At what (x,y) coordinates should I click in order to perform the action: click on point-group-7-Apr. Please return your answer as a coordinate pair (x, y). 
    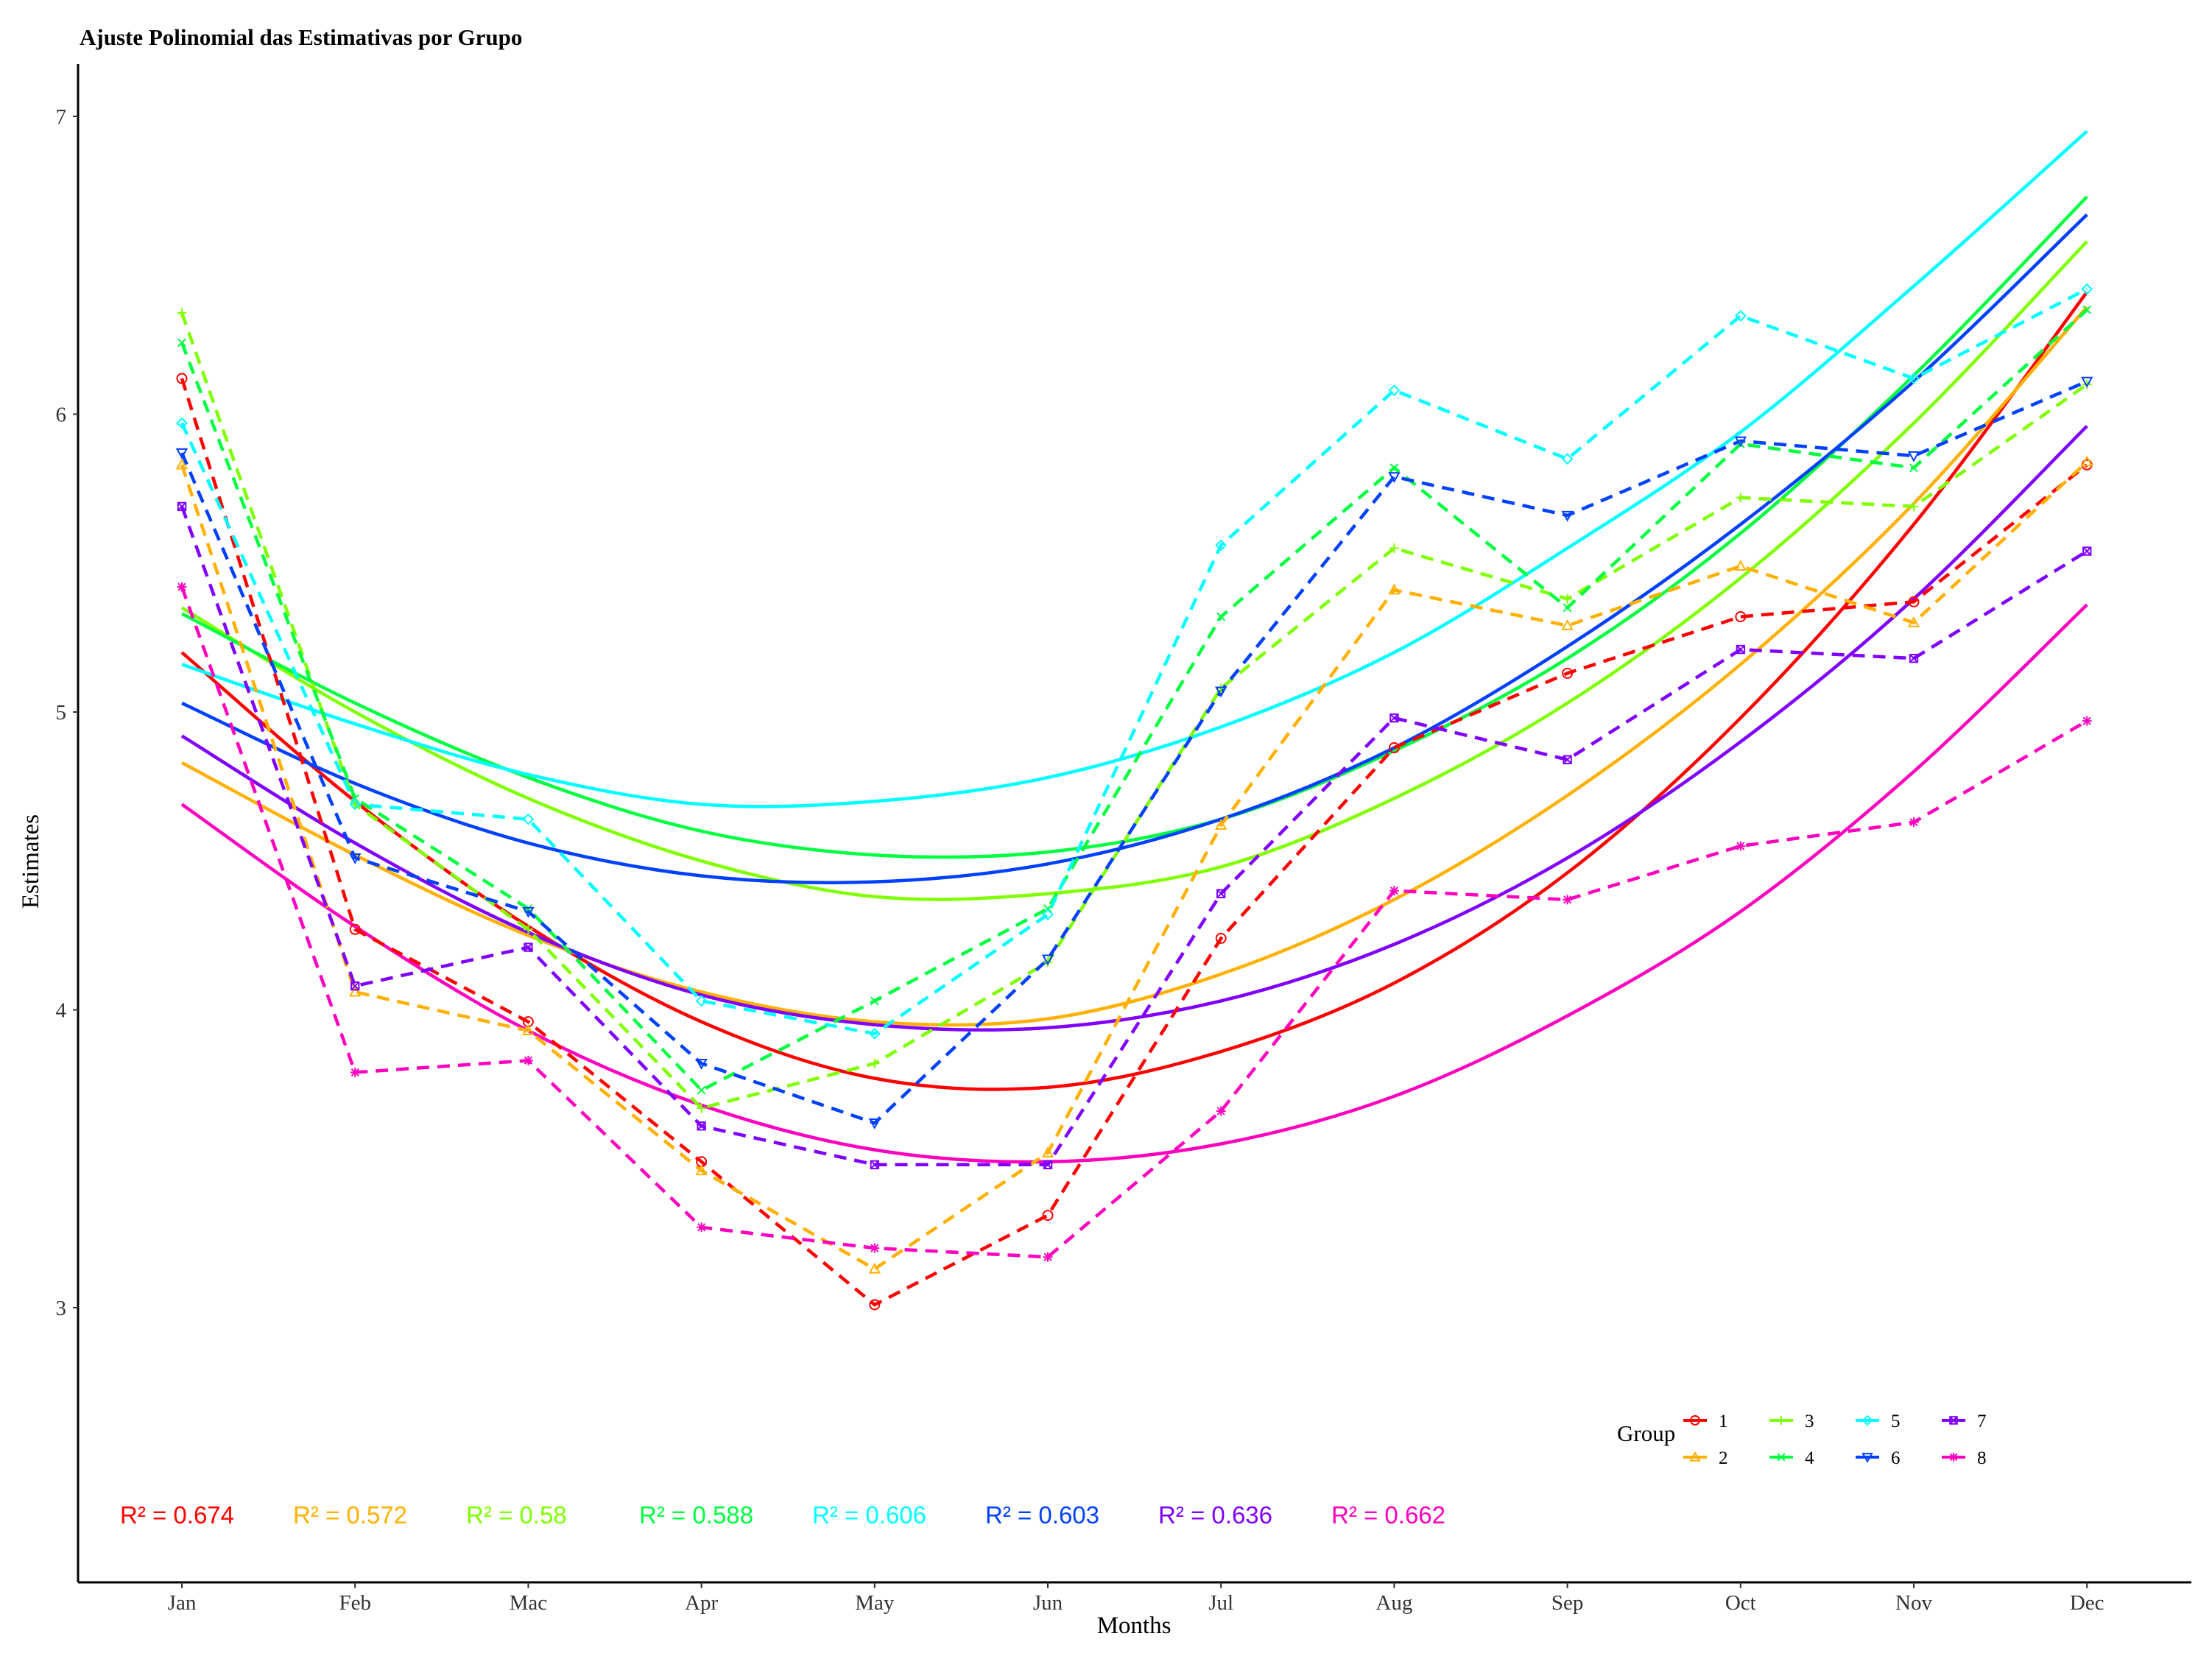
    Looking at the image, I should click on (702, 1126).